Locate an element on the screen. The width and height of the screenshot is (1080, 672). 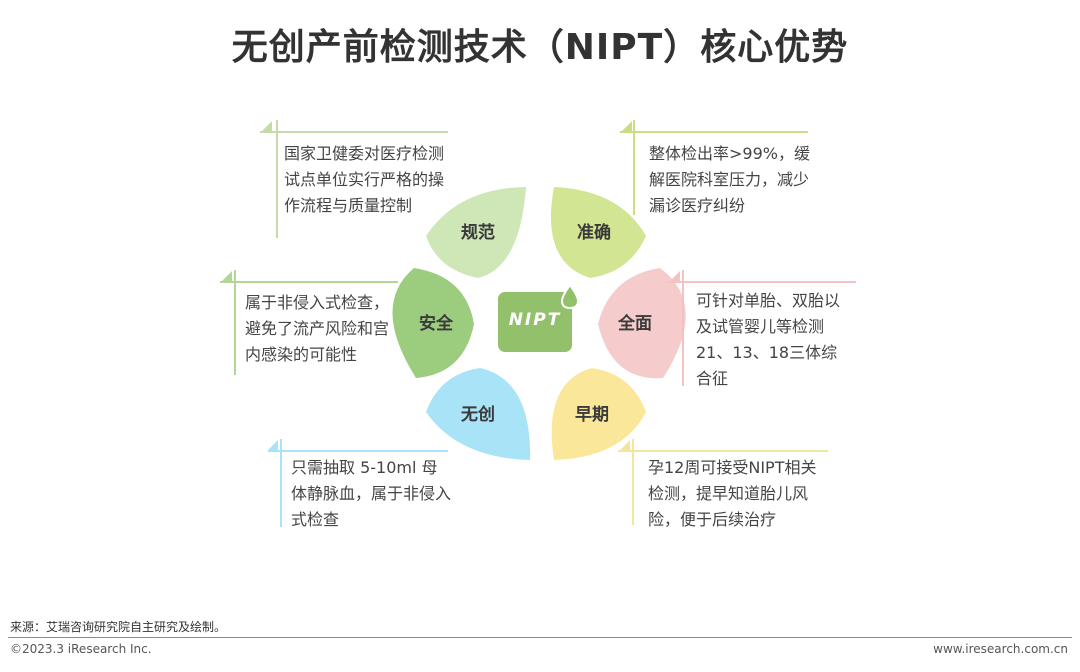
petal-wuchuang-shape is located at coordinates (478, 414).